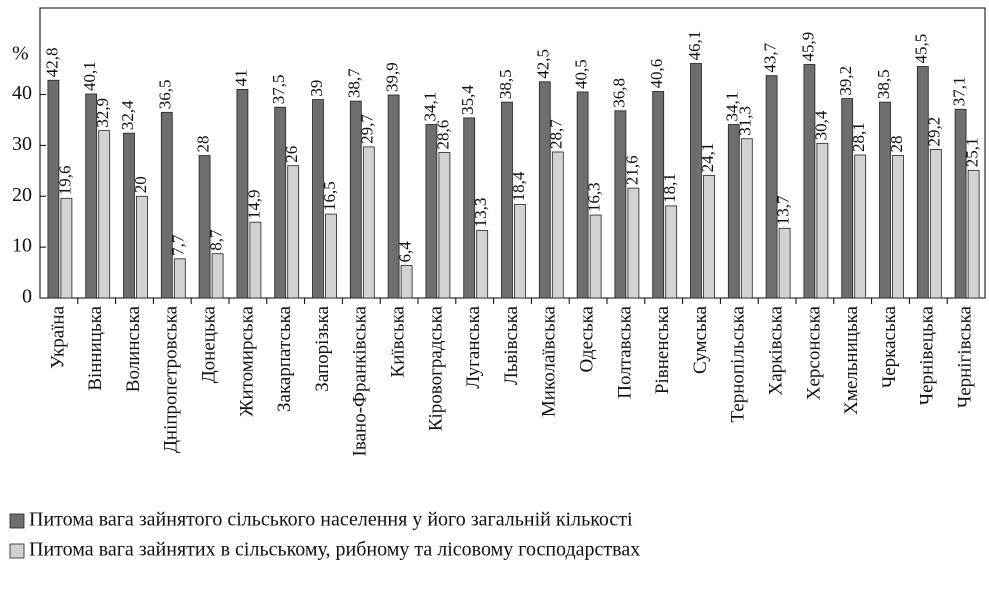  What do you see at coordinates (543, 64) in the screenshot?
I see `value-label: 42,5` at bounding box center [543, 64].